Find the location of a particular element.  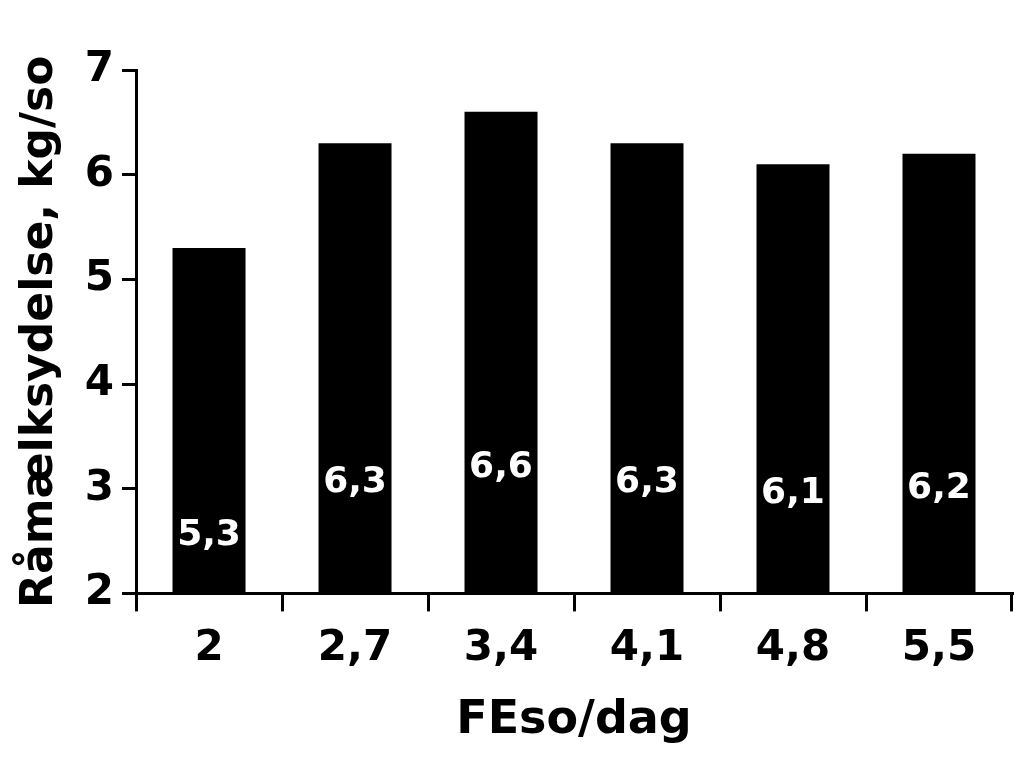

data-label: 6,2 is located at coordinates (939, 485).